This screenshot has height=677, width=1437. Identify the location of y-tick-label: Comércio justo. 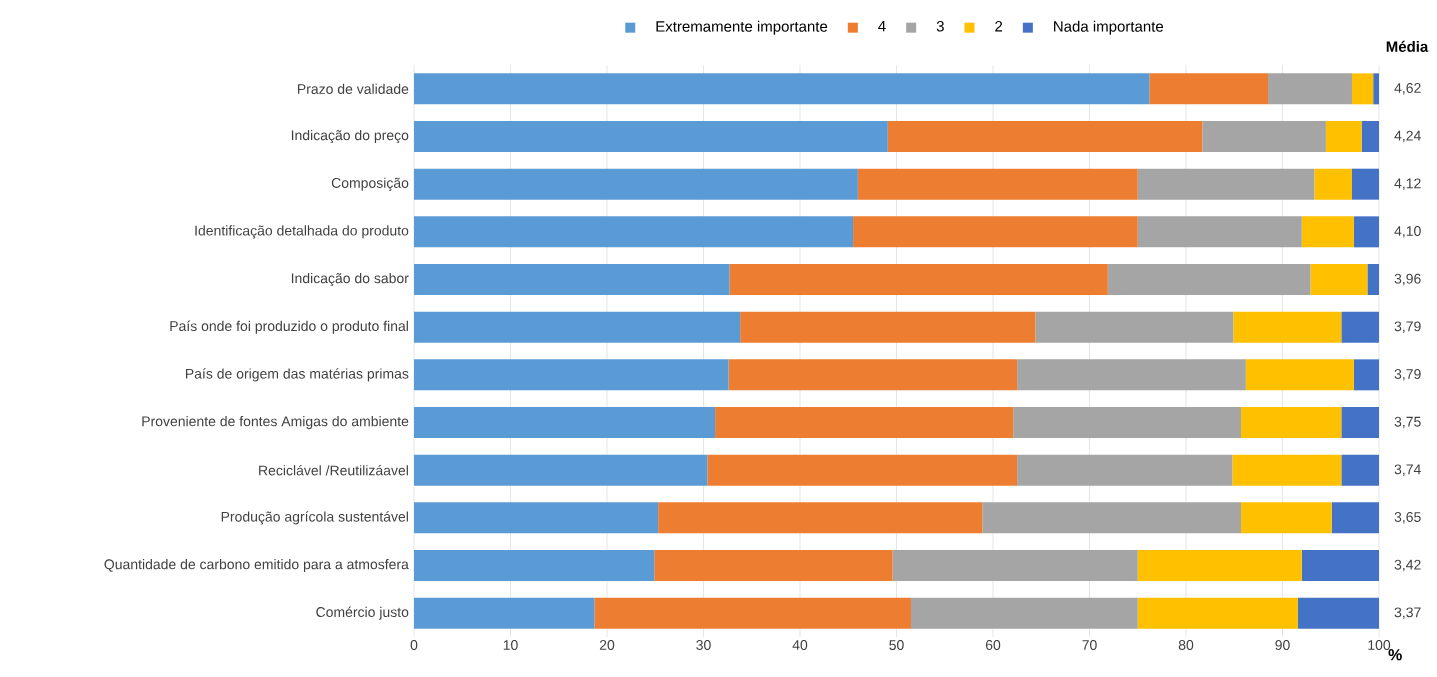
(362, 613).